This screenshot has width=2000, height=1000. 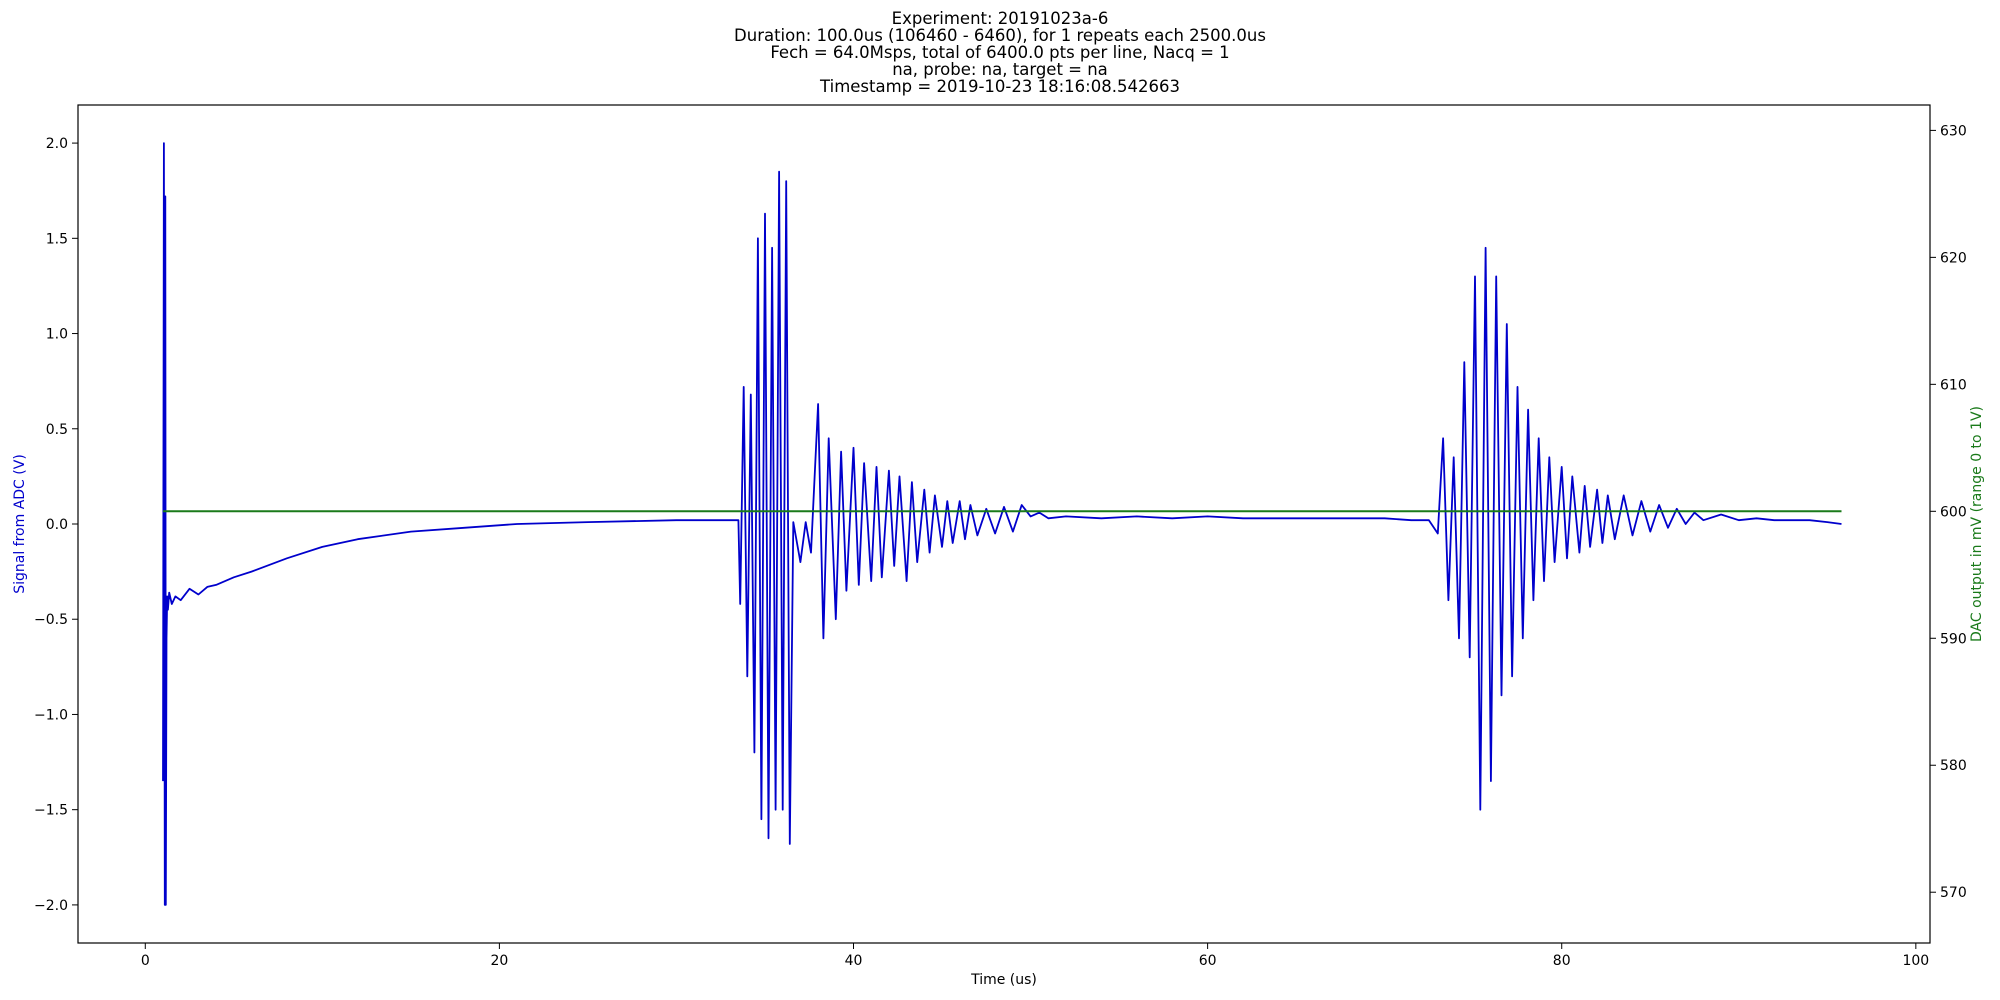 I want to click on y-right-tick-label: 610, so click(x=1953, y=385).